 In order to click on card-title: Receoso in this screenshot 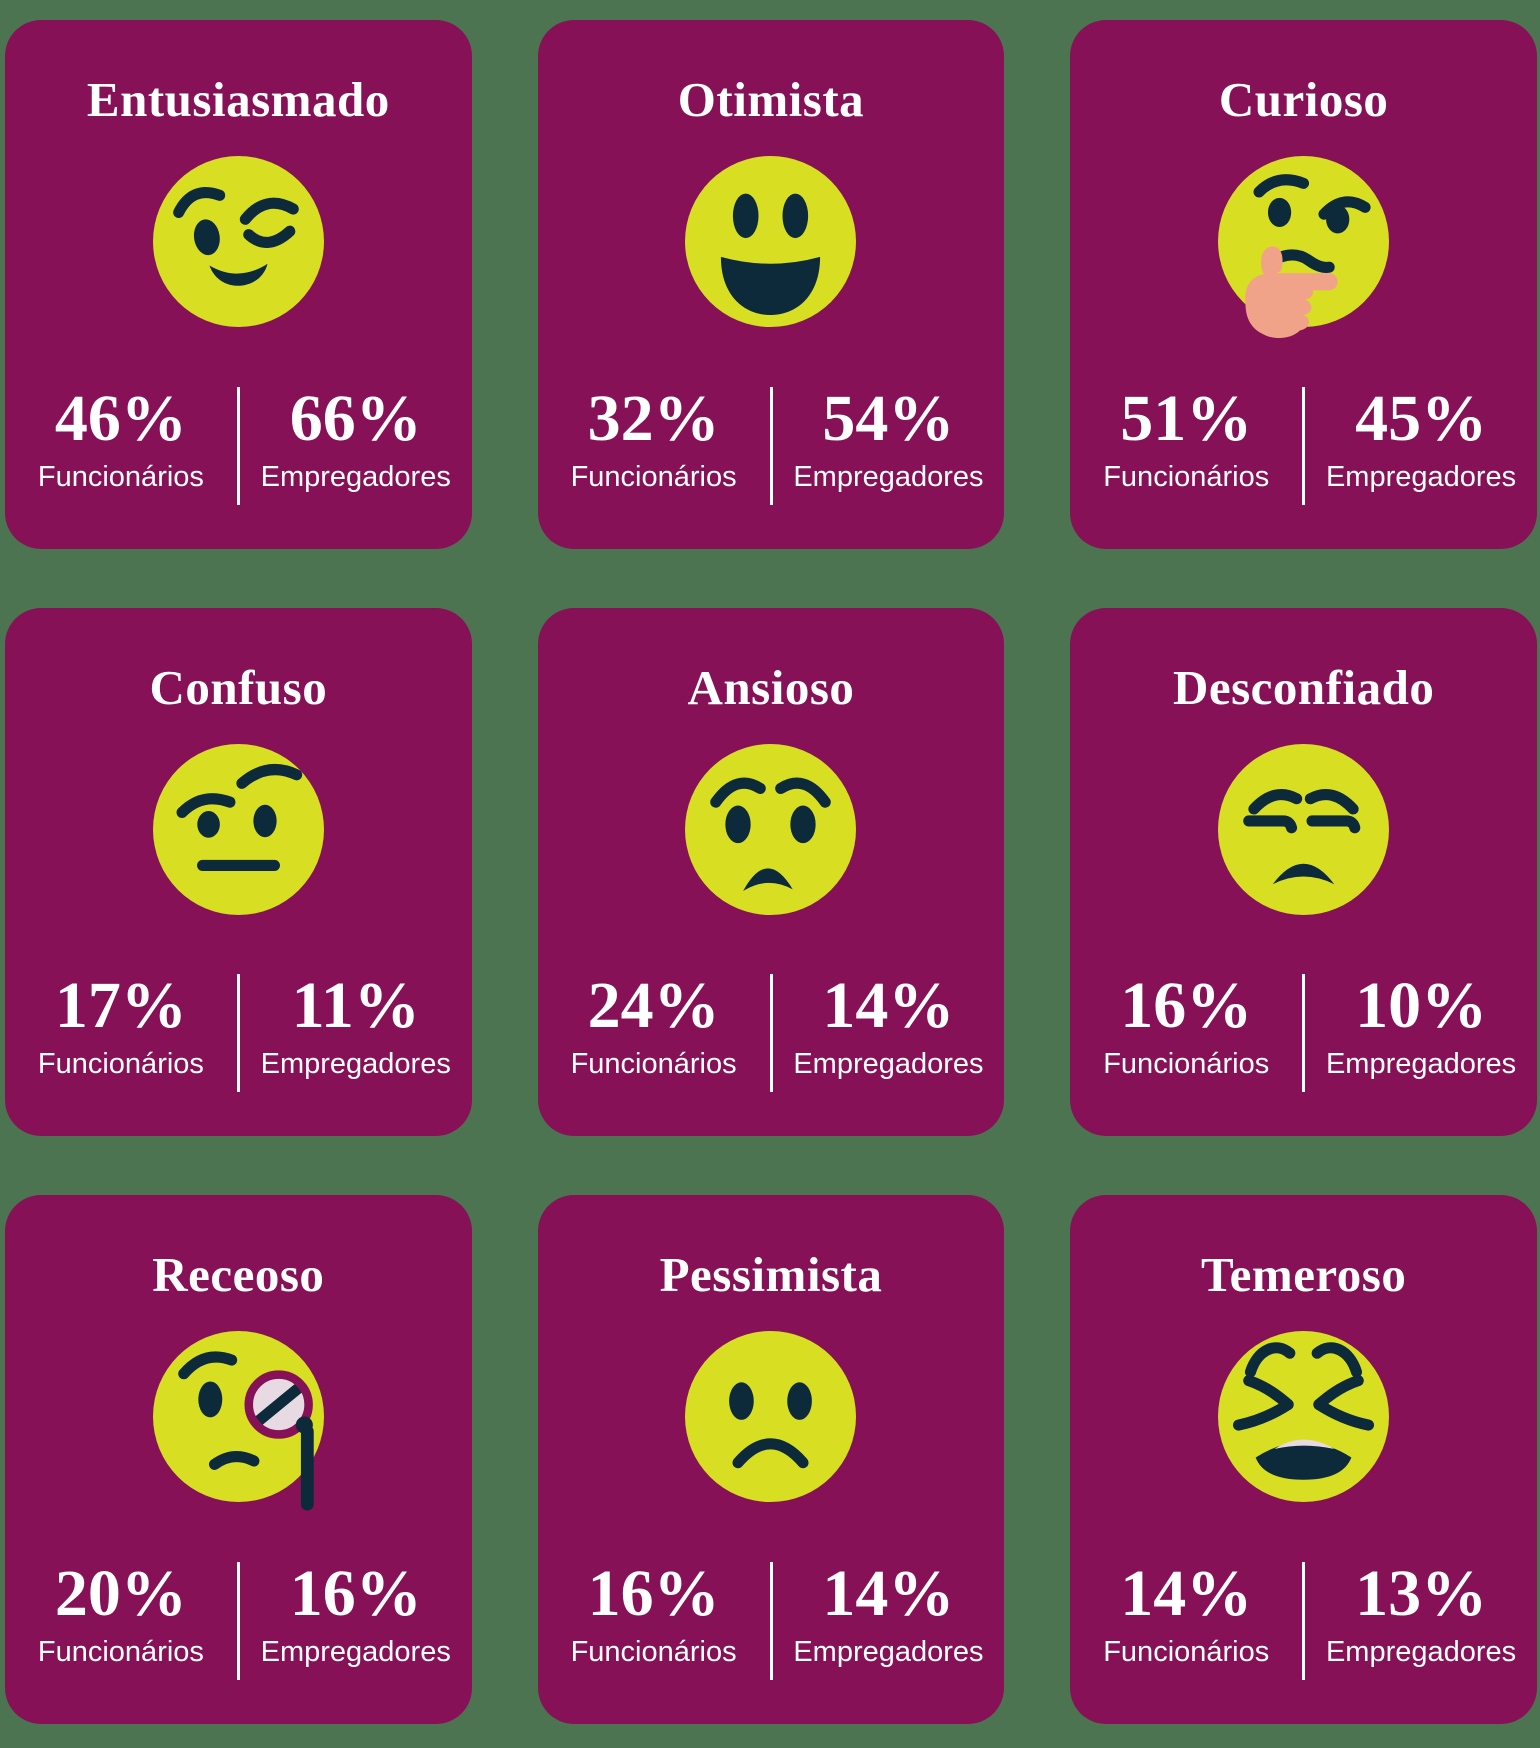, I will do `click(238, 1275)`.